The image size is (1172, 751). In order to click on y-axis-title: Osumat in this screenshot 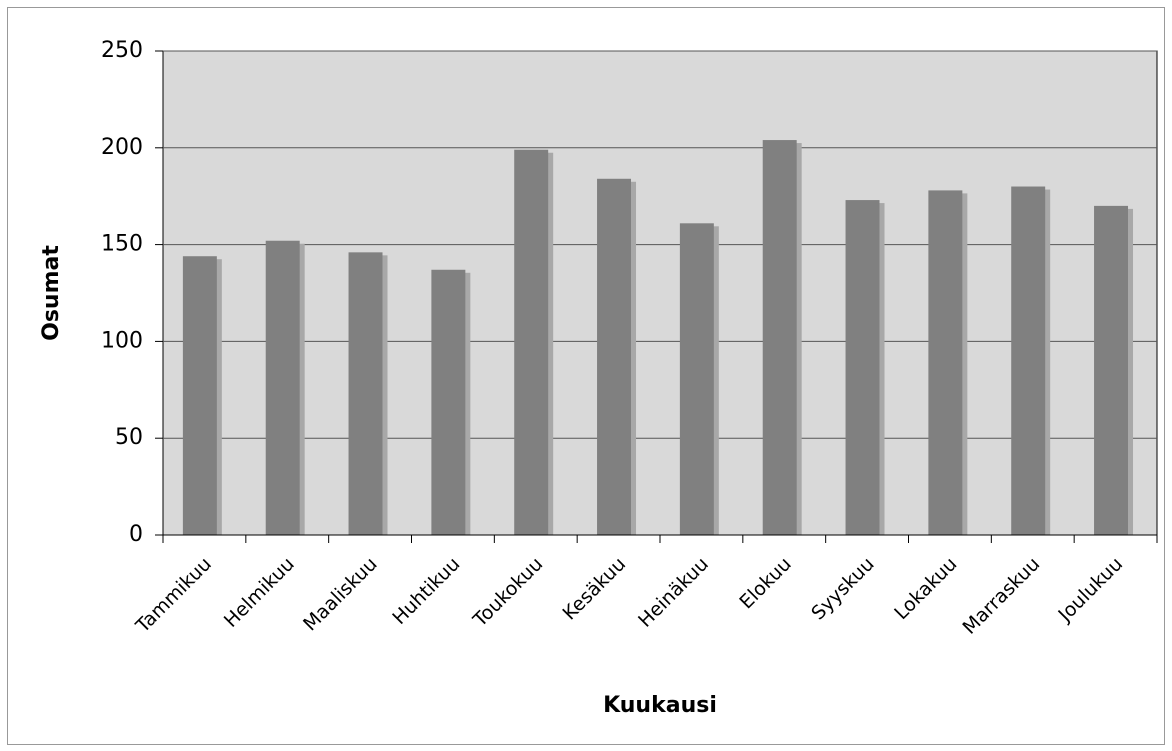, I will do `click(51, 293)`.